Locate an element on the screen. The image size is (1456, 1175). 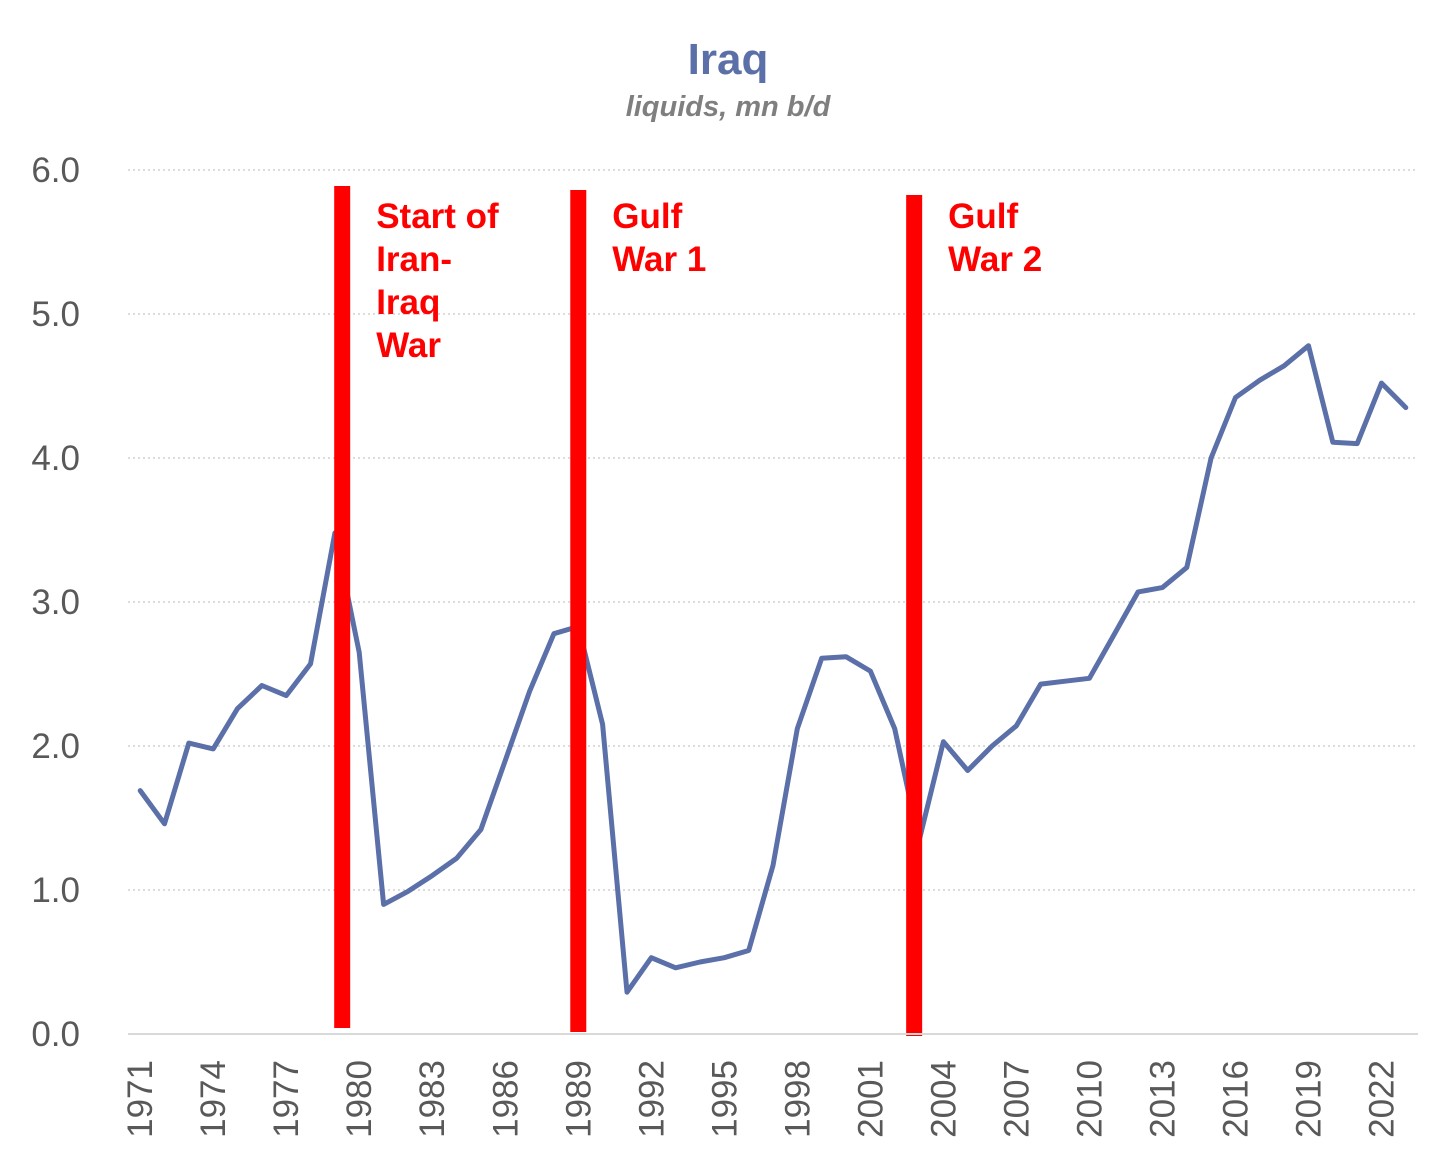
y-tick-label: 4.0 is located at coordinates (55, 458).